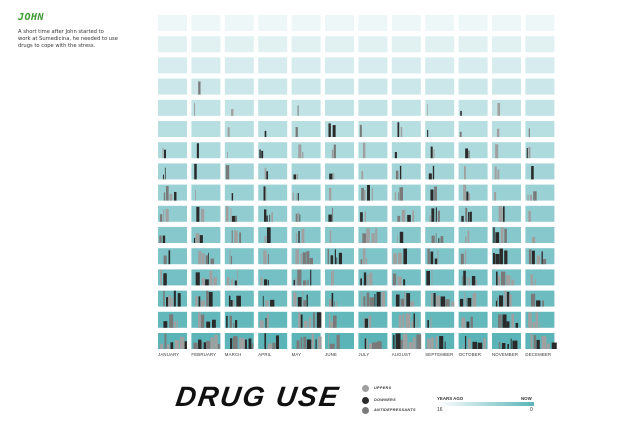  What do you see at coordinates (204, 354) in the screenshot?
I see `month-label: FEBRUARY` at bounding box center [204, 354].